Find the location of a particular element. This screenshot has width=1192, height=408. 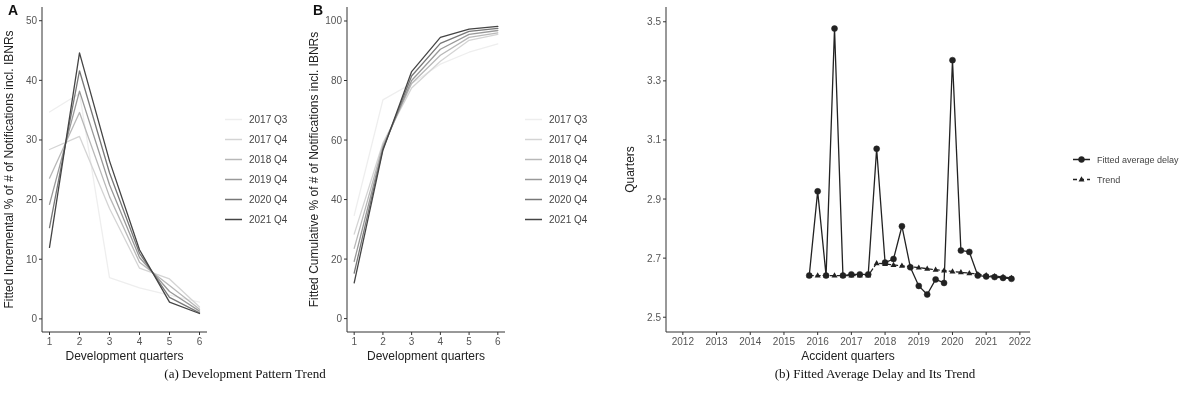

chart-title: A is located at coordinates (13, 10).